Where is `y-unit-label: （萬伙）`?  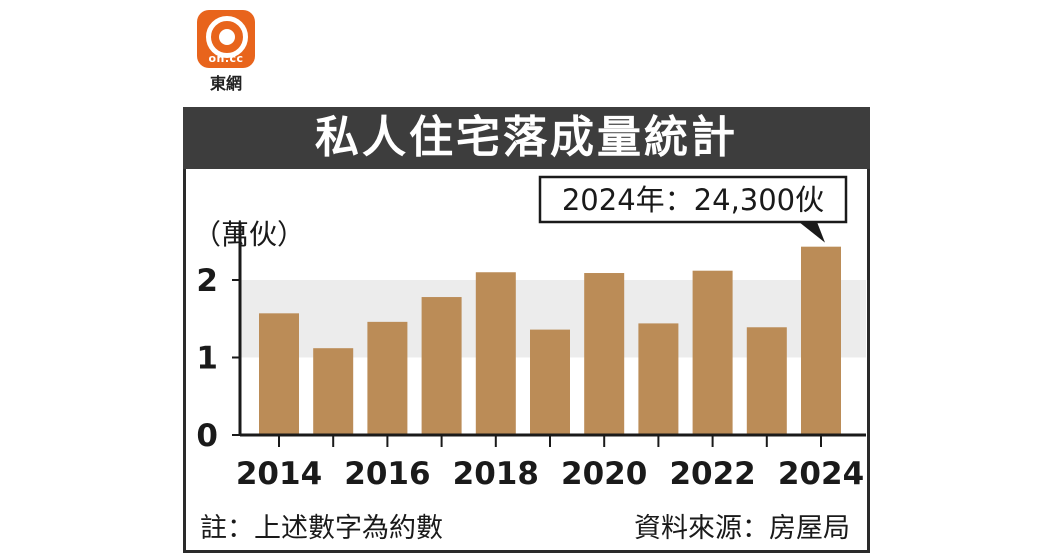 y-unit-label: （萬伙） is located at coordinates (249, 234).